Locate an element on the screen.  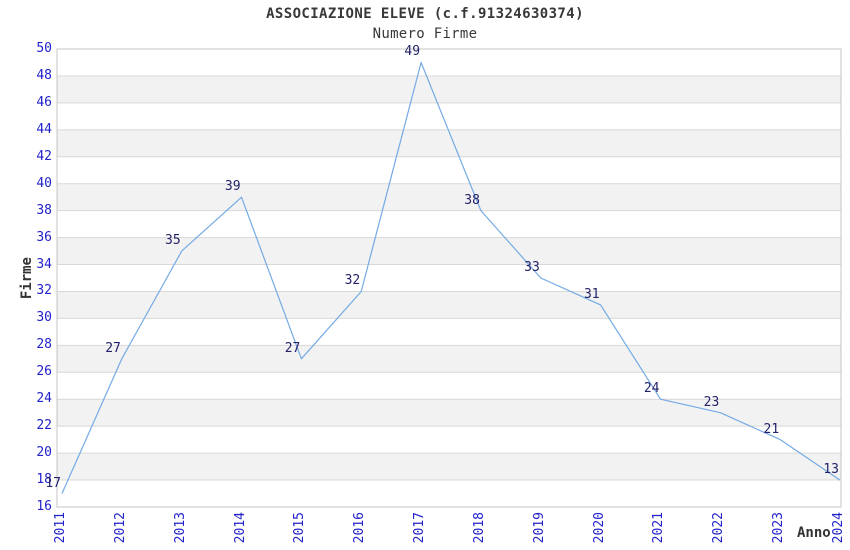
x-tick-label: 2015 is located at coordinates (300, 528).